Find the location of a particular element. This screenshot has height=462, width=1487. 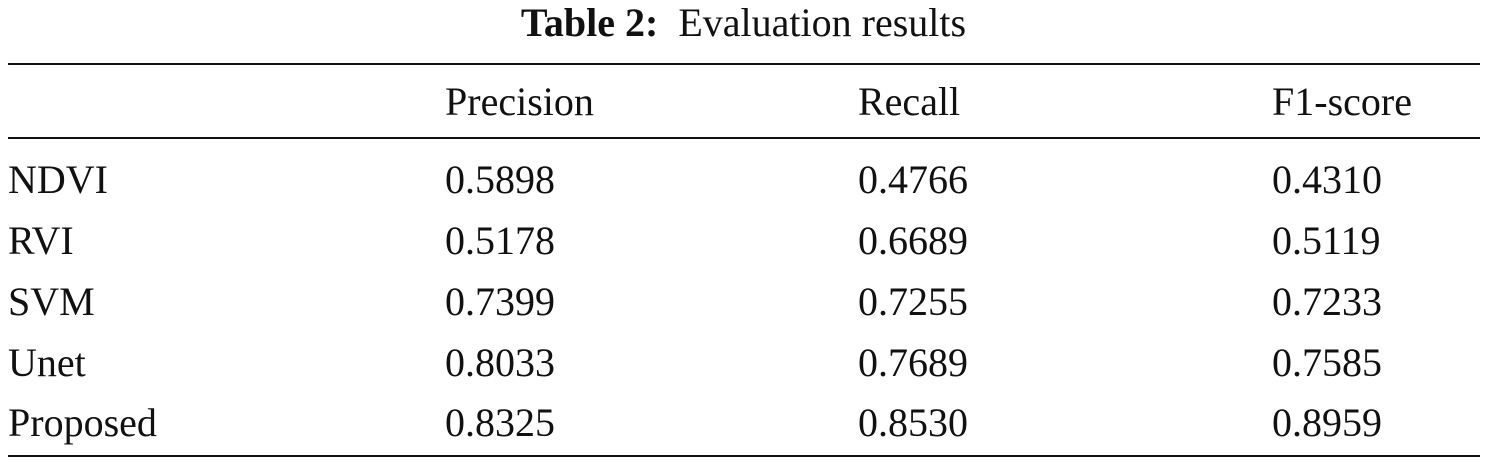

precision-value: 0.8325 is located at coordinates (500, 422).